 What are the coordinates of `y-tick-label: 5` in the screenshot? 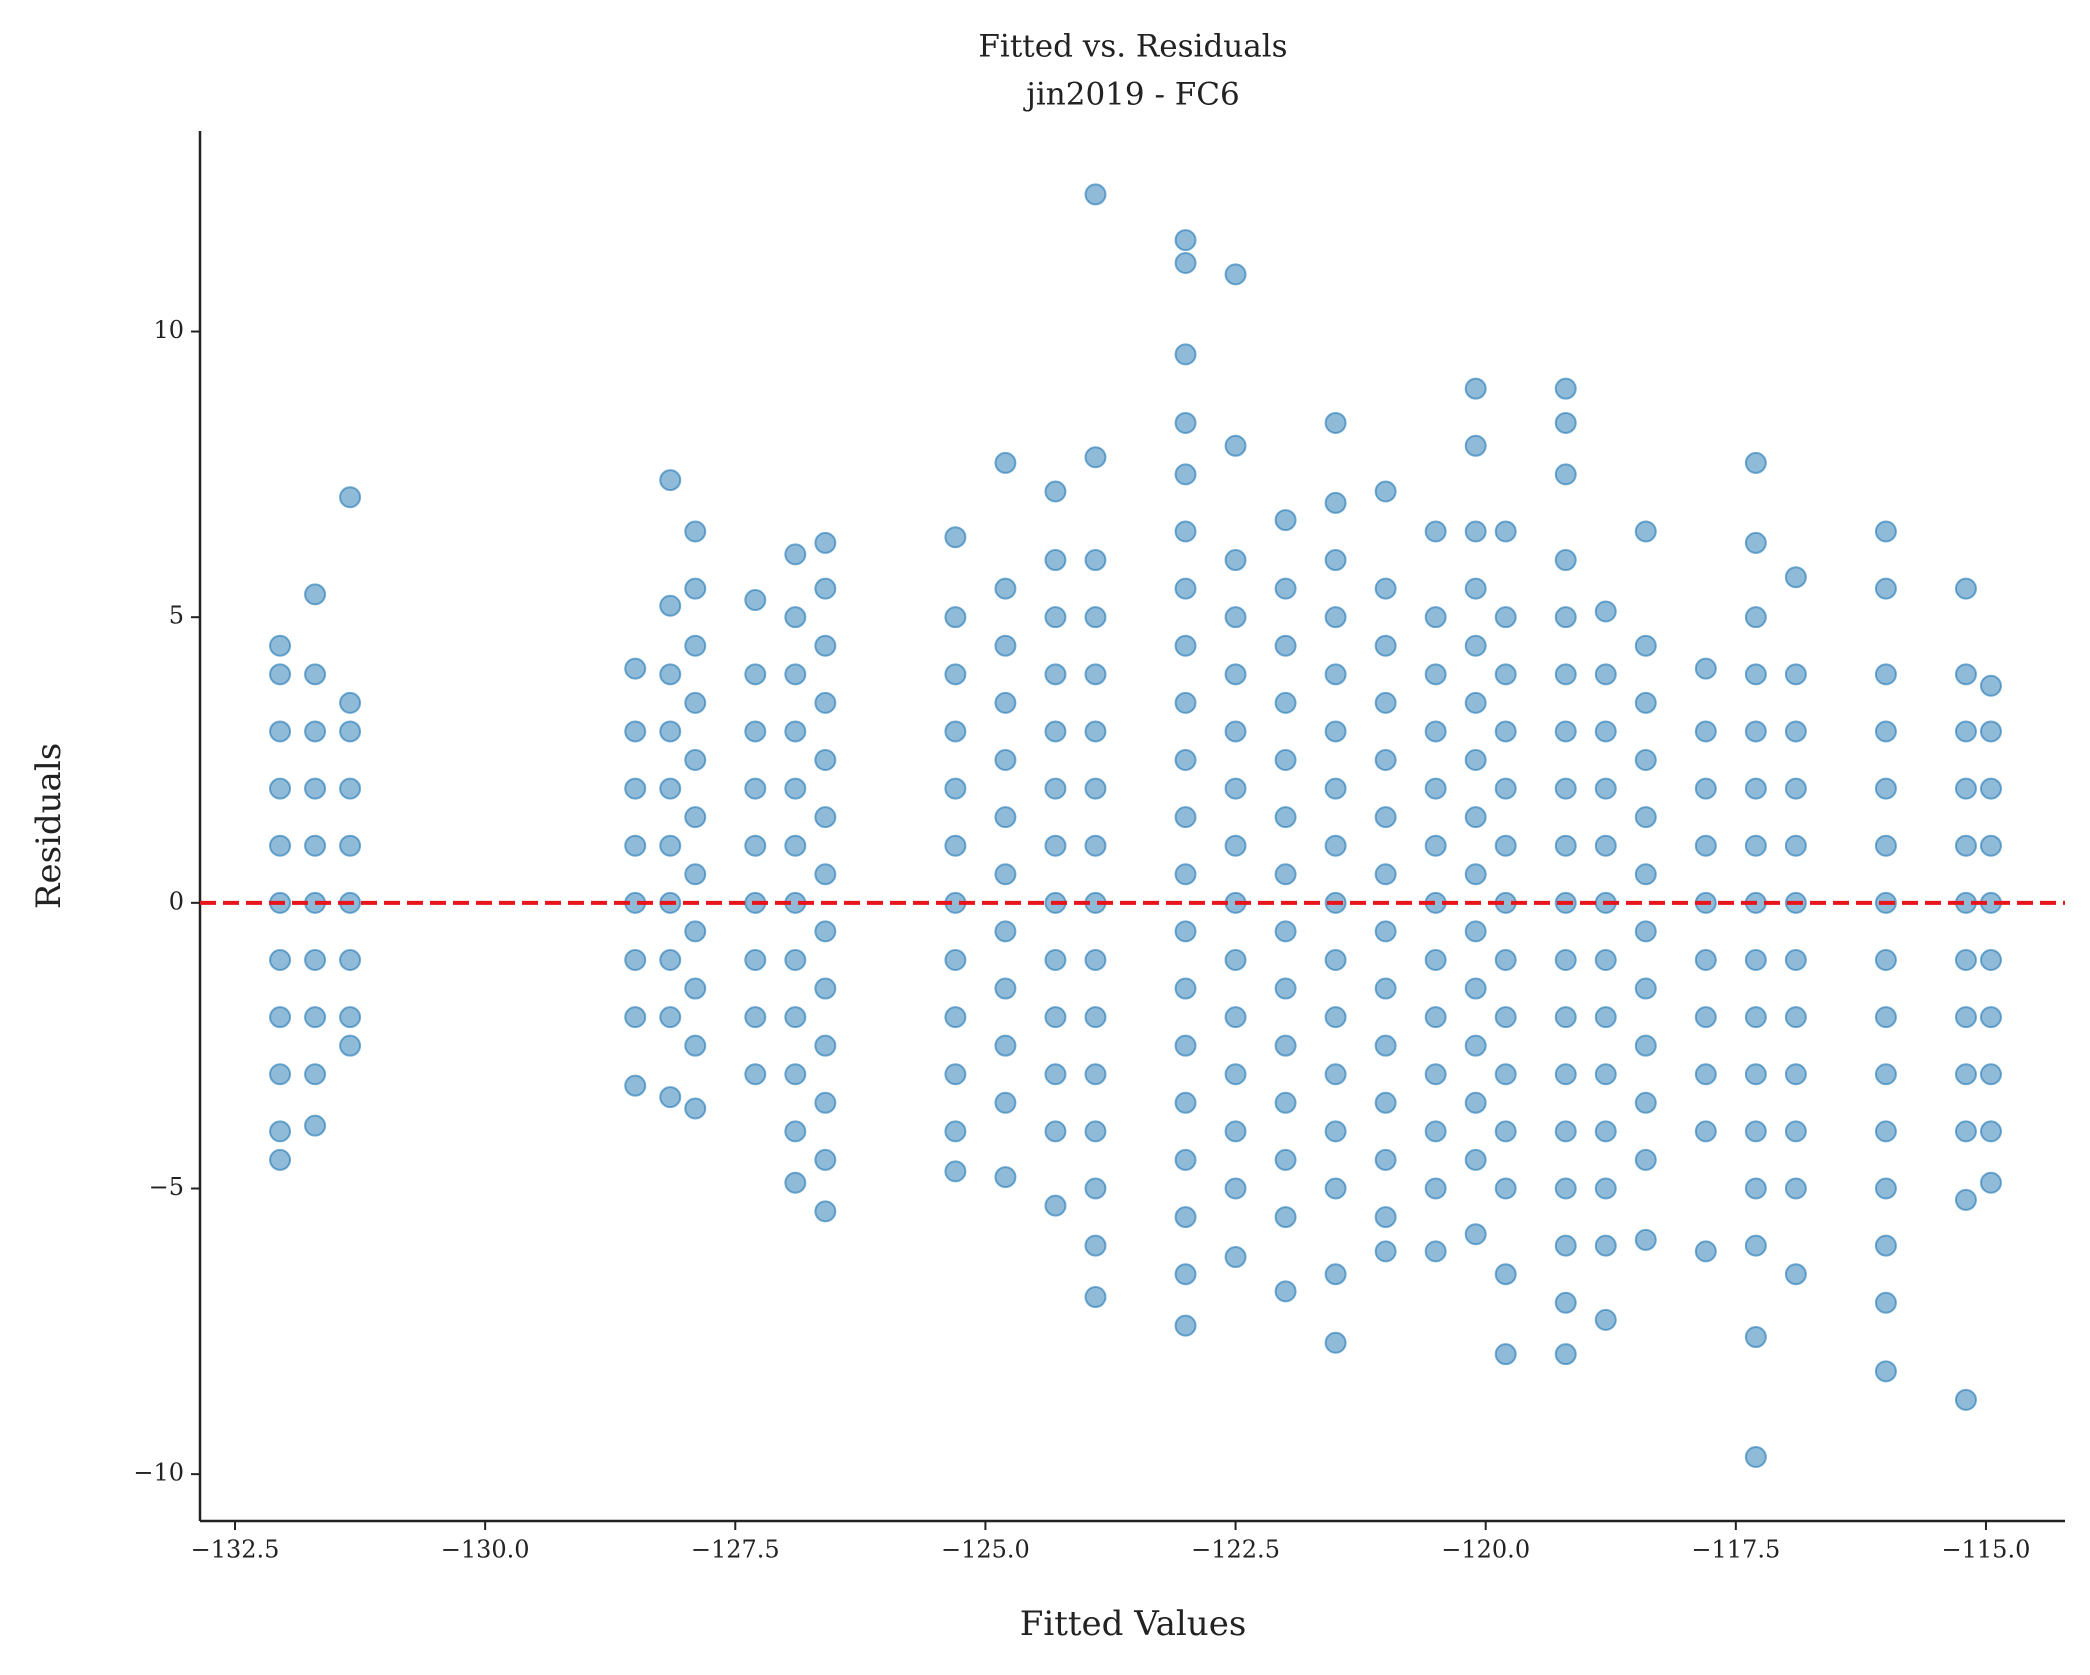 It's located at (176, 616).